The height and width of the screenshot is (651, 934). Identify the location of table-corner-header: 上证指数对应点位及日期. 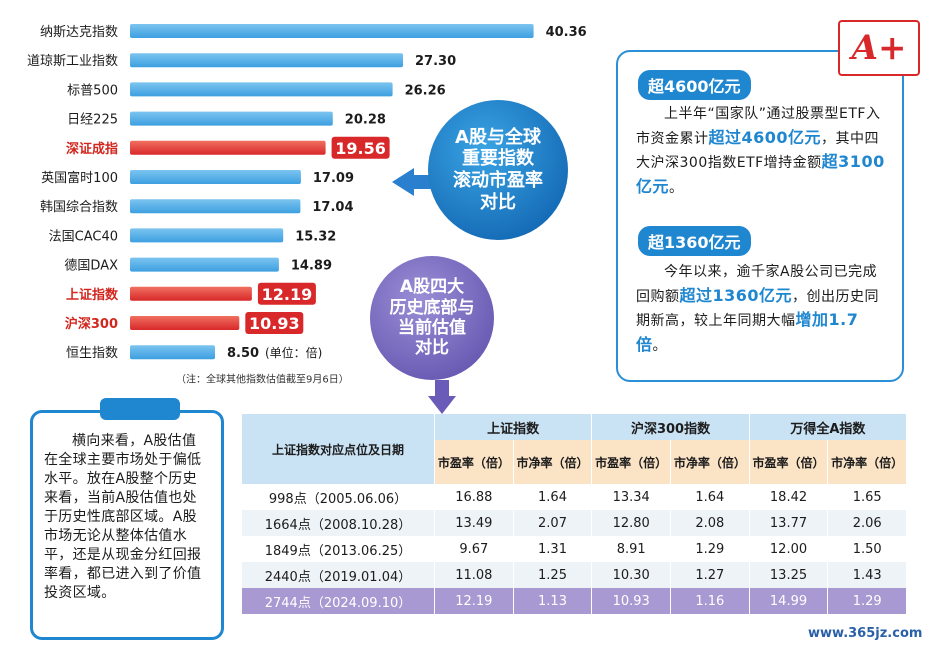
(338, 449).